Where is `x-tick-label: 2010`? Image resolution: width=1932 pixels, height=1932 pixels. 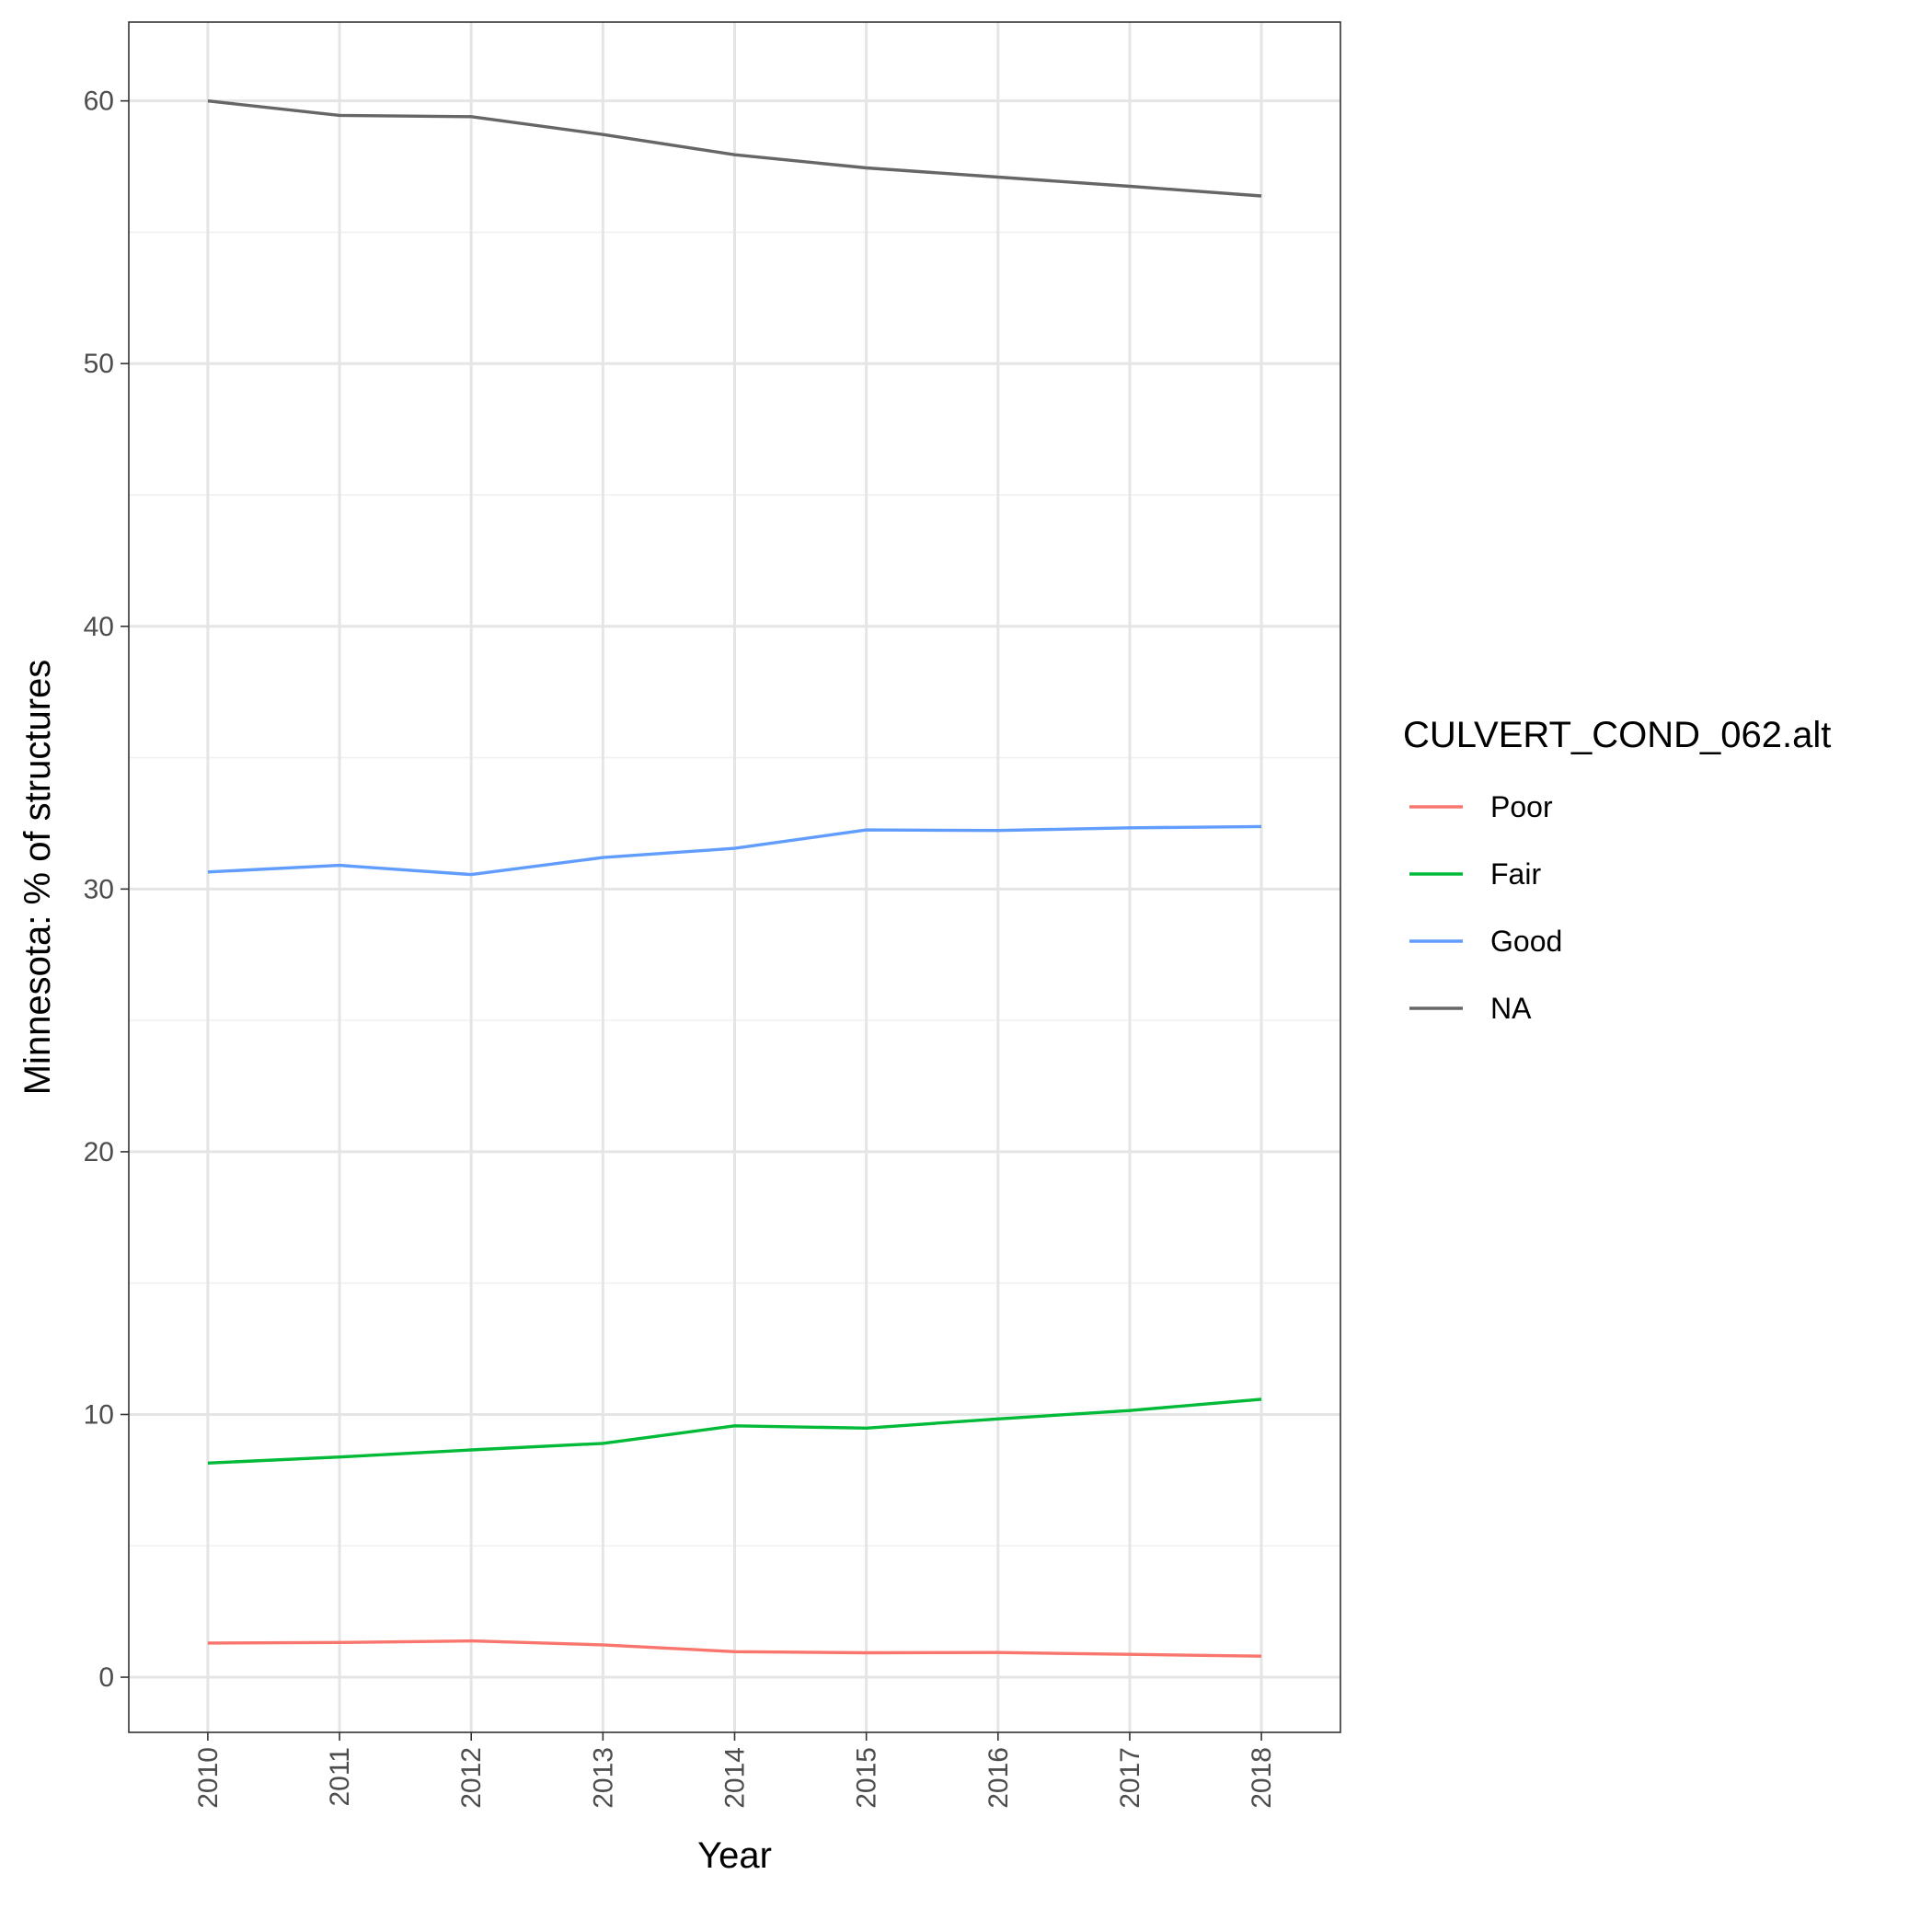 x-tick-label: 2010 is located at coordinates (208, 1778).